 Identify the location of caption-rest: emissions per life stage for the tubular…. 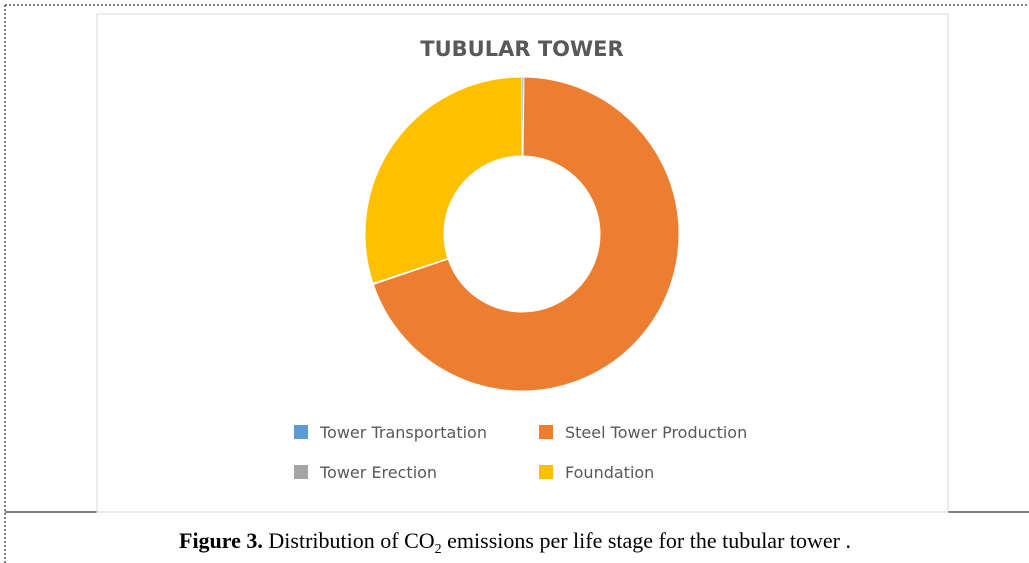
(646, 540).